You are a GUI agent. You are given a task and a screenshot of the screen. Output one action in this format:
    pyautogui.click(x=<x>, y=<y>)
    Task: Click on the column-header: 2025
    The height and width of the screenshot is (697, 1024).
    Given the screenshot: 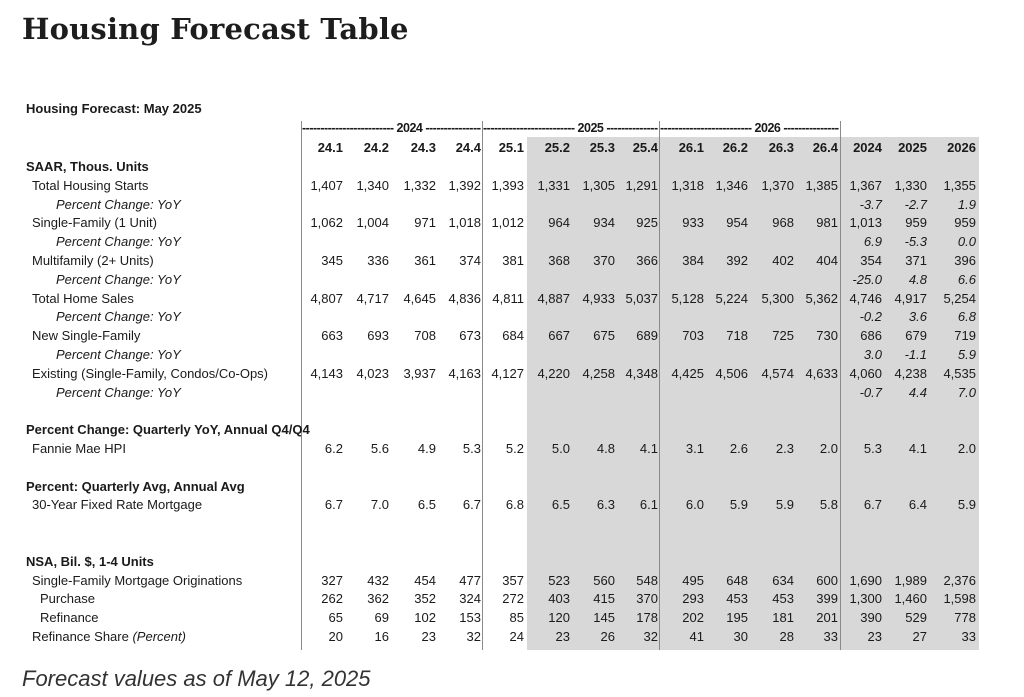 What is the action you would take?
    pyautogui.click(x=912, y=147)
    